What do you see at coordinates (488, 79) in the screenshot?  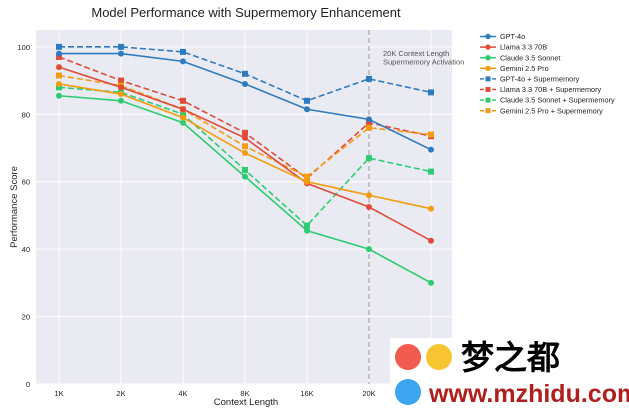 I see `legend-marker-gpt-4o-supermemory` at bounding box center [488, 79].